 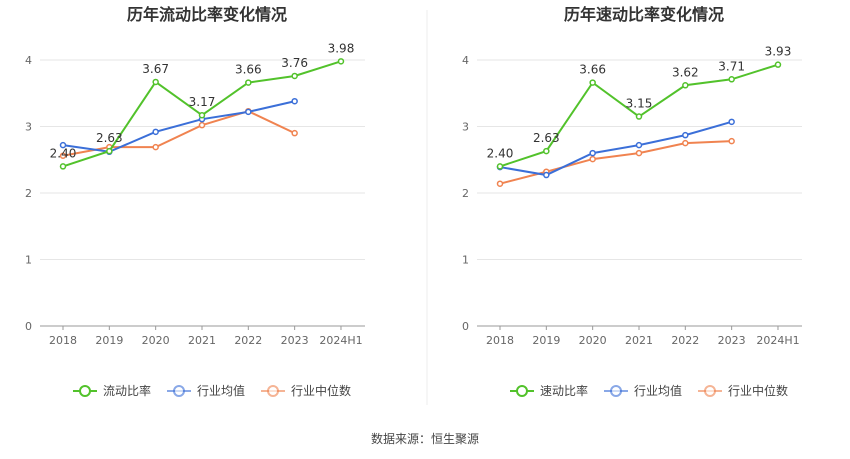 What do you see at coordinates (207, 14) in the screenshot?
I see `chart-title: 历年流动比率变化情况` at bounding box center [207, 14].